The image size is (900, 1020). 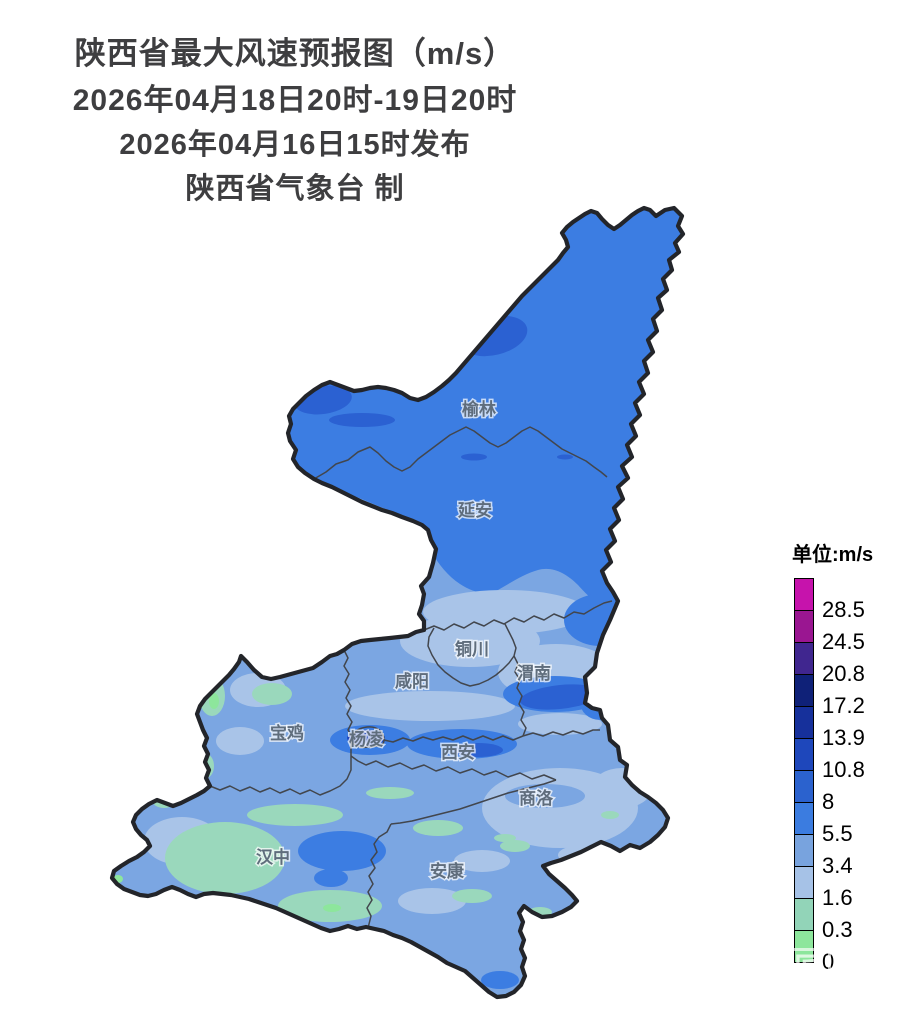 What do you see at coordinates (536, 798) in the screenshot?
I see `city-label-商洛: 商洛` at bounding box center [536, 798].